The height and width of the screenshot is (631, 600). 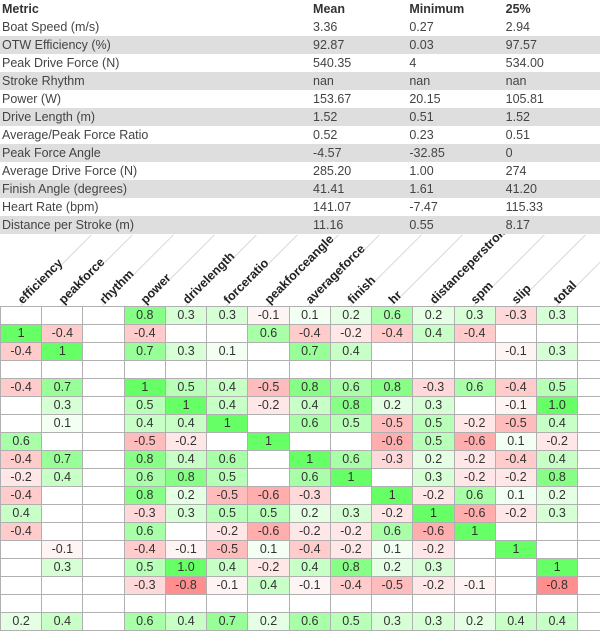 What do you see at coordinates (300, 9) in the screenshot?
I see `summary-header-row: Metric Mean Minimum 25%` at bounding box center [300, 9].